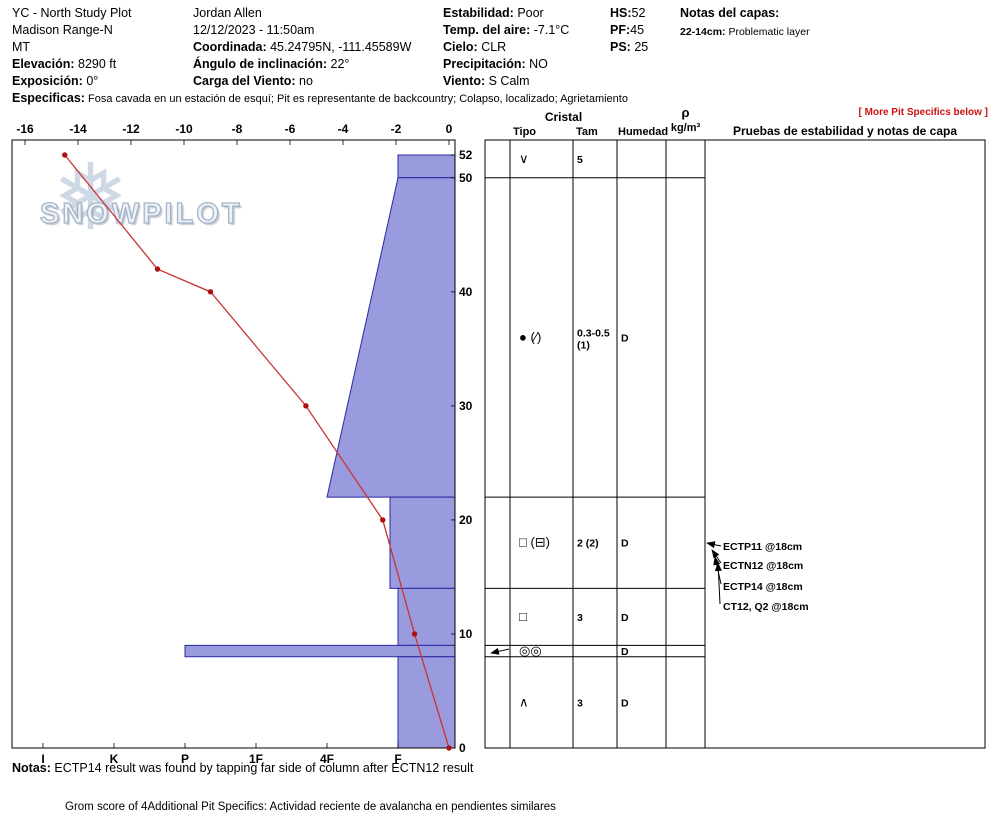 Image resolution: width=994 pixels, height=840 pixels. What do you see at coordinates (466, 178) in the screenshot?
I see `depth-tick-label: 50` at bounding box center [466, 178].